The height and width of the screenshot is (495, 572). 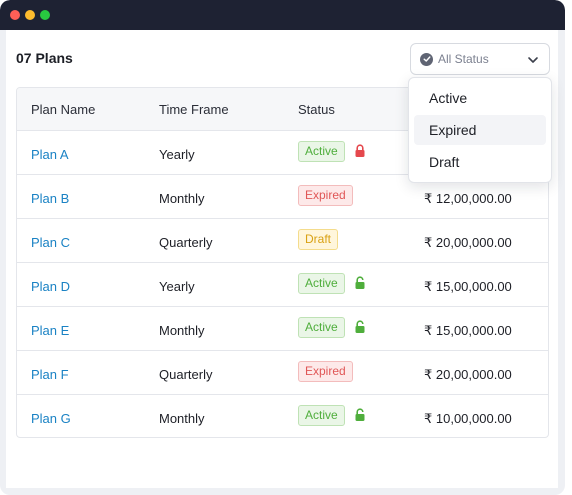 What do you see at coordinates (282, 416) in the screenshot?
I see `table-row: Plan G Monthly Active ₹ 10,00,000.00` at bounding box center [282, 416].